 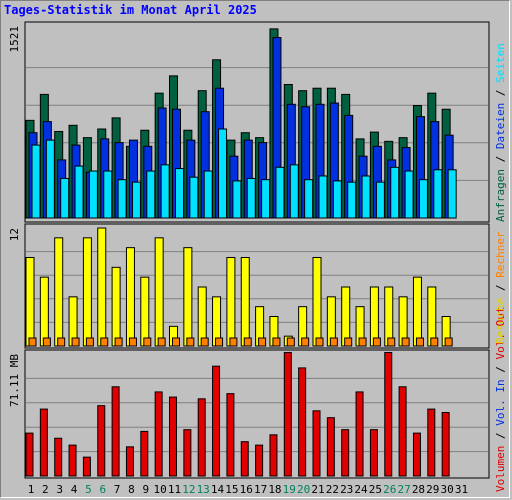 What do you see at coordinates (500, 287) in the screenshot?
I see `legend-visits: Besuche / Rechner` at bounding box center [500, 287].